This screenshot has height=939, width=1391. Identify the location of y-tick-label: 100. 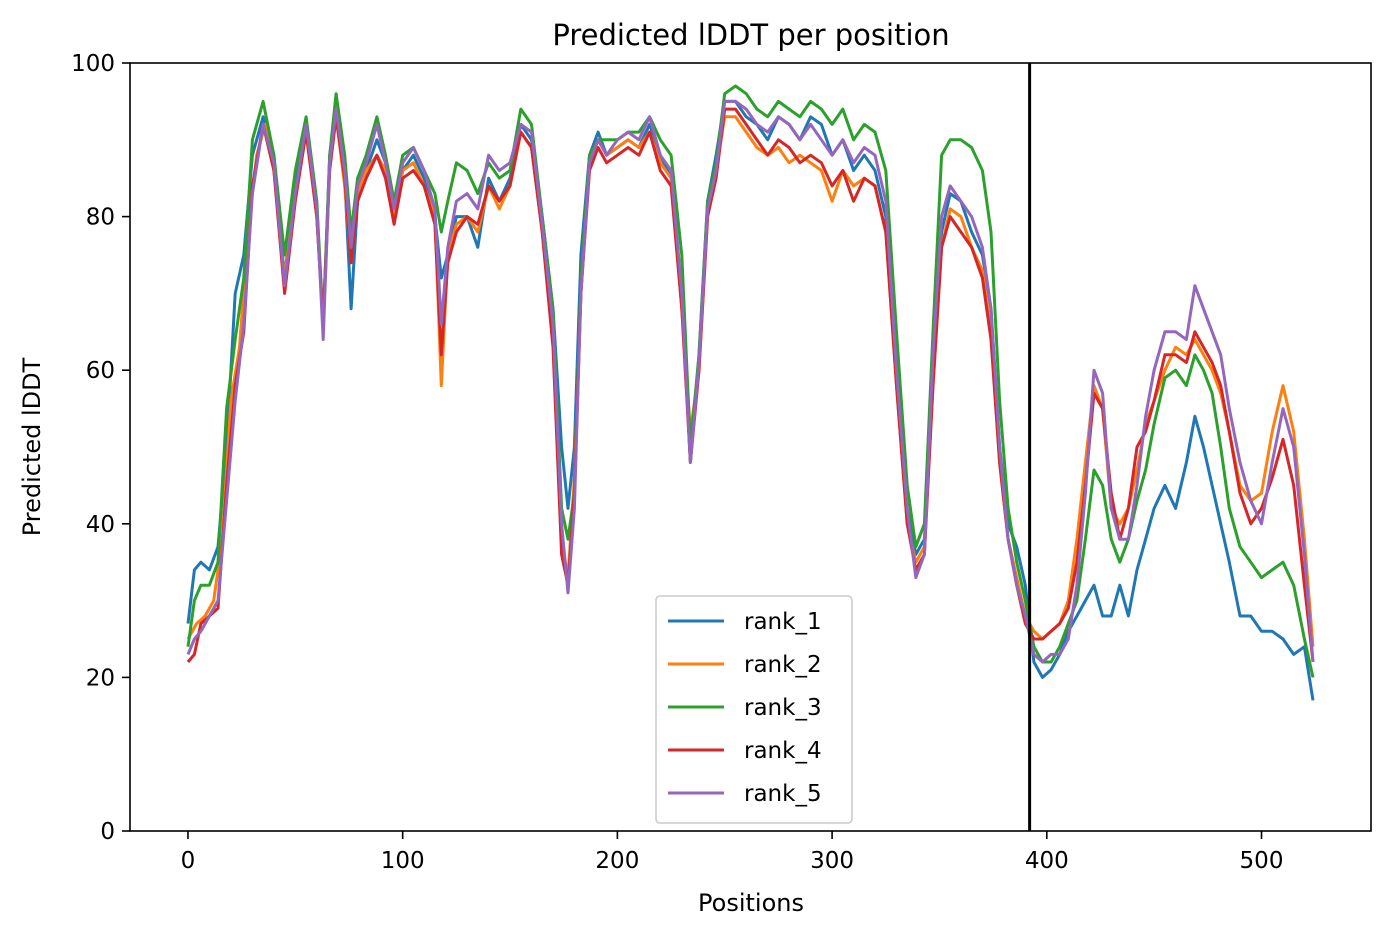
(93, 64).